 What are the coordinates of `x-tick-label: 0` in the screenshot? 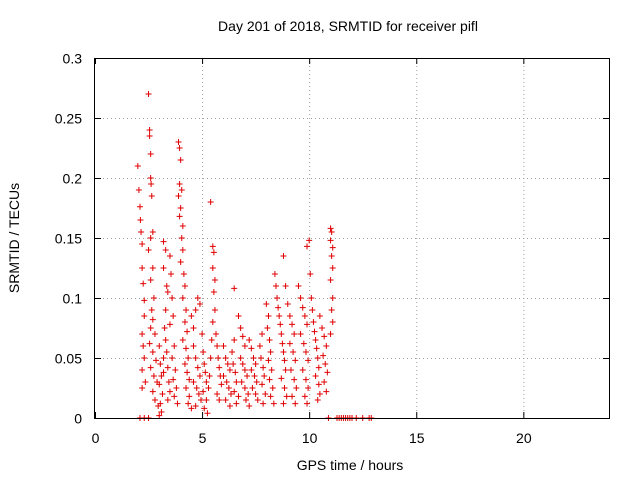 It's located at (96, 438).